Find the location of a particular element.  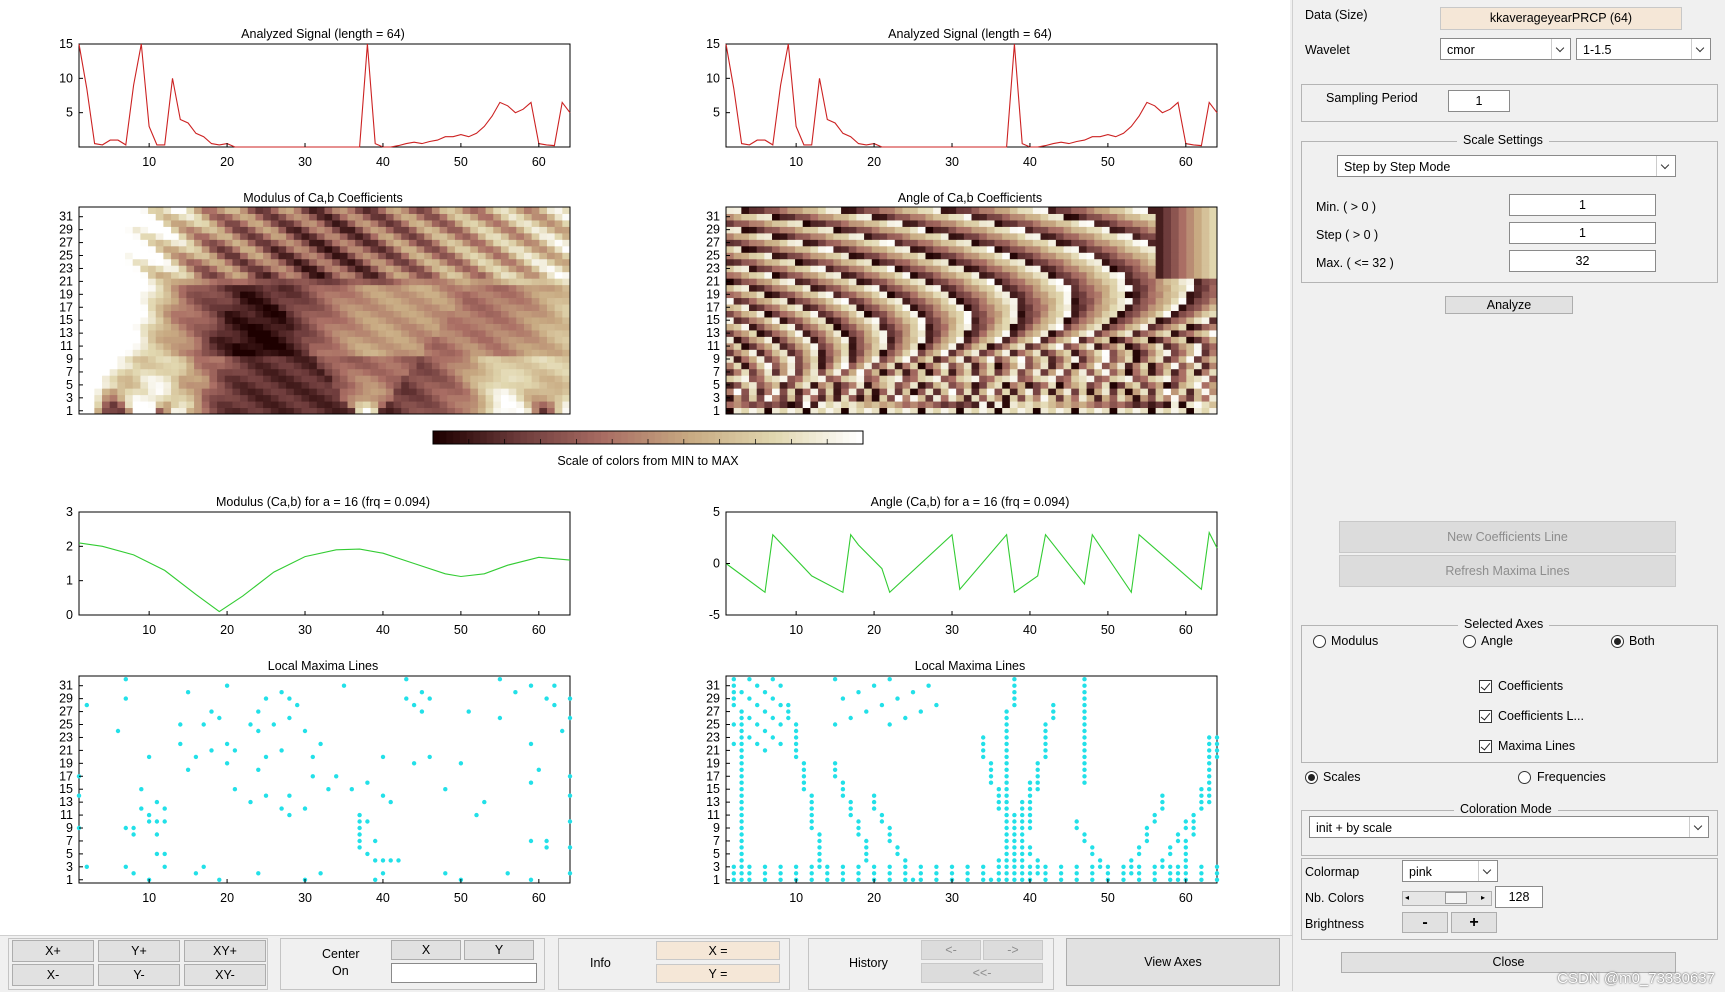

angle-heatmap is located at coordinates (972, 311).